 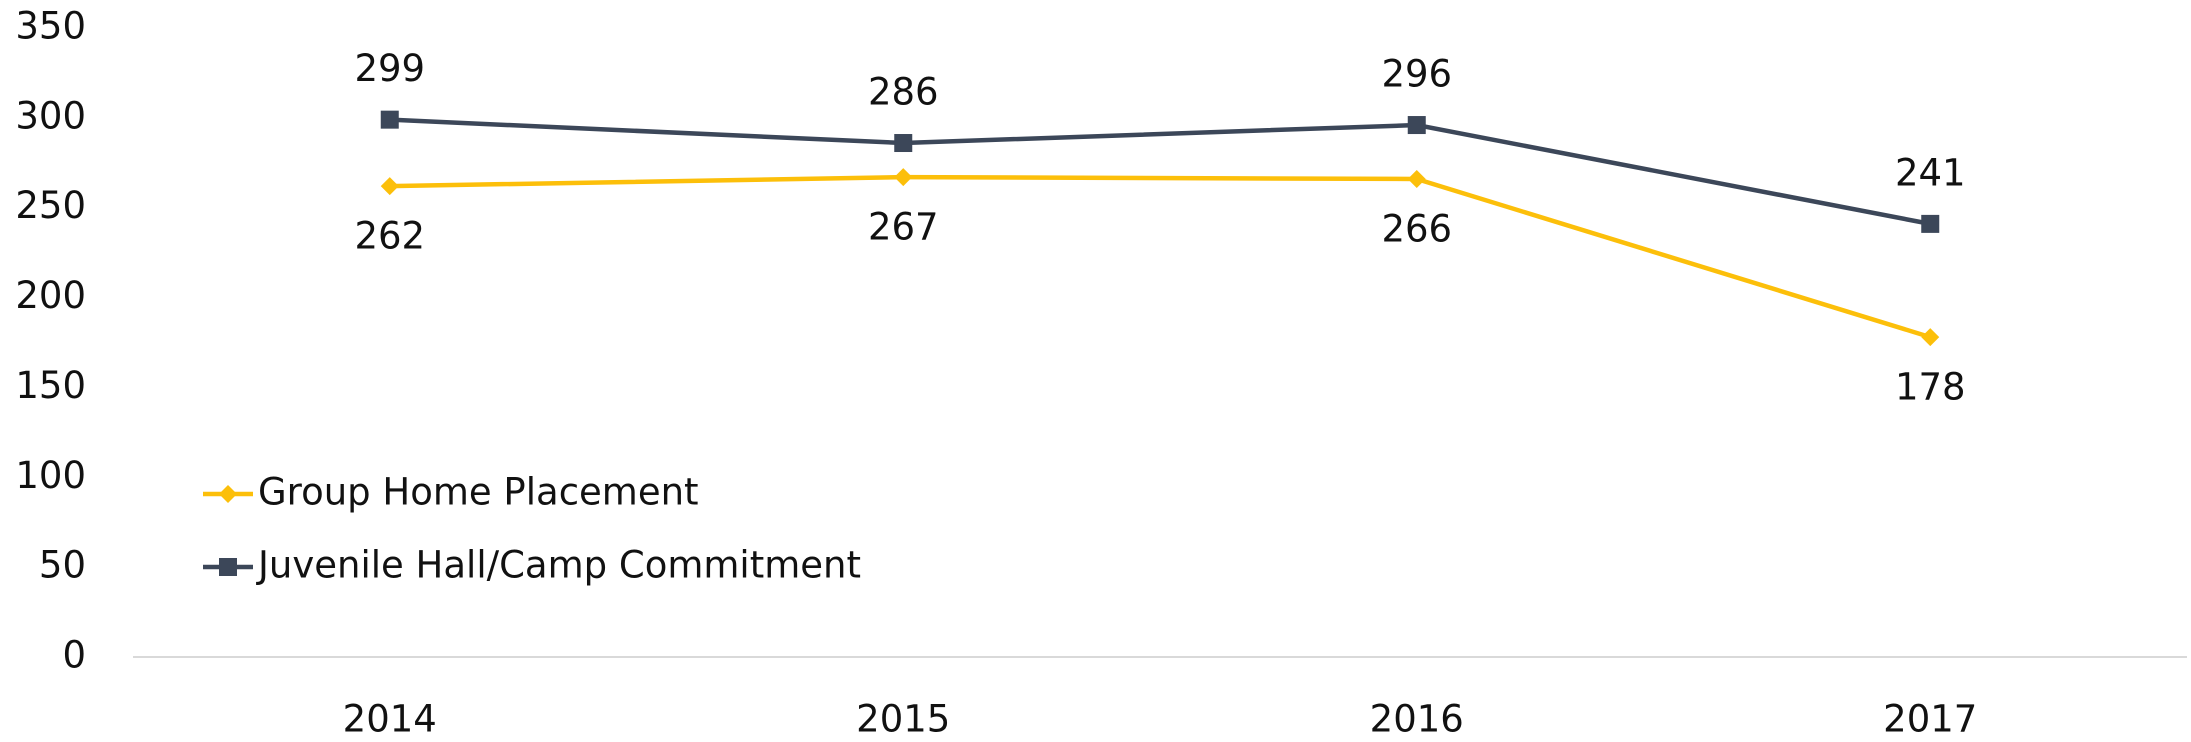 What do you see at coordinates (903, 719) in the screenshot?
I see `x-tick-label: 2015` at bounding box center [903, 719].